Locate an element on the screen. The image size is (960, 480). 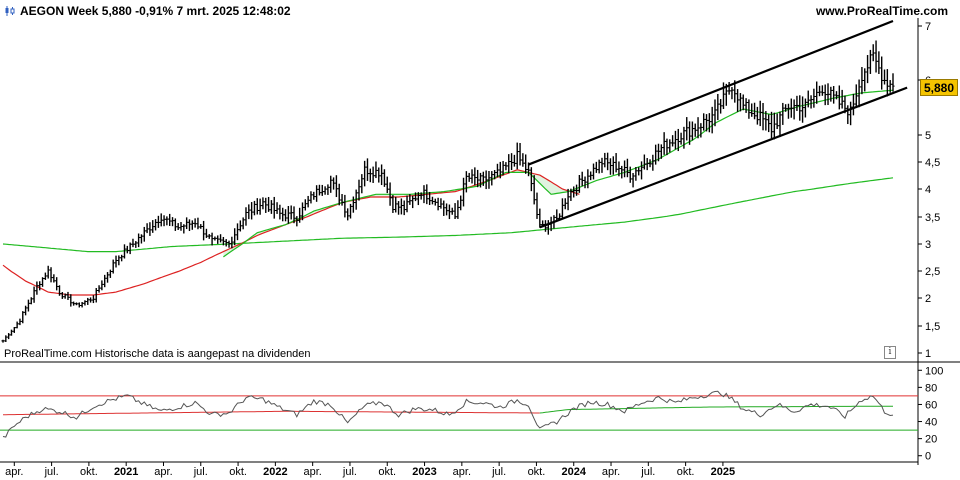
time-tick-label: 2024 is located at coordinates (573, 472).